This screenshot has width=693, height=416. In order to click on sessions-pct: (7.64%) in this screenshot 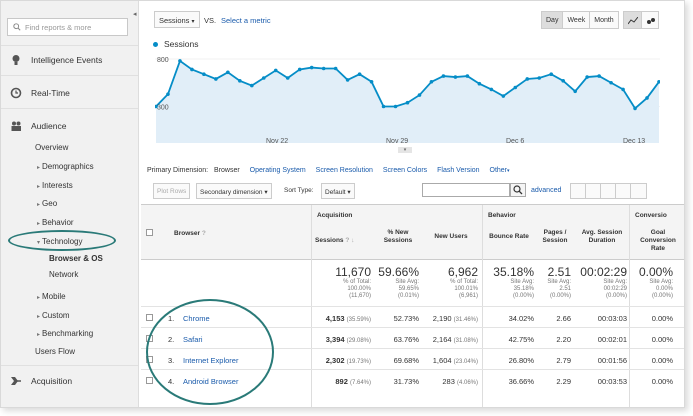, I will do `click(360, 383)`.